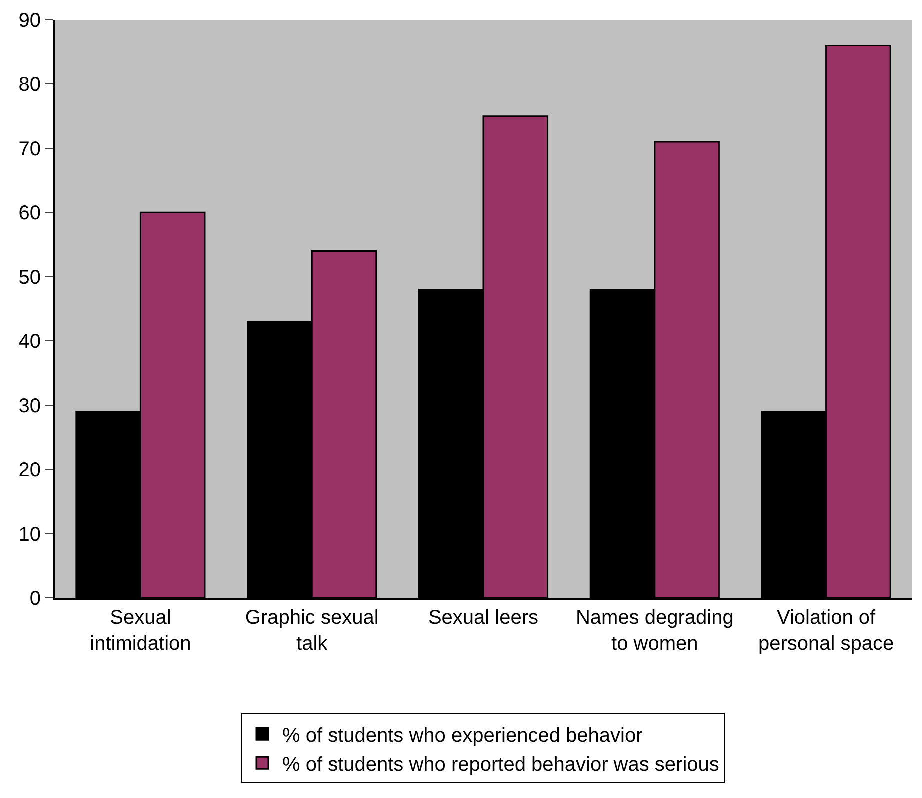 The height and width of the screenshot is (798, 922). I want to click on x-tick-label: Sexual leers, so click(483, 618).